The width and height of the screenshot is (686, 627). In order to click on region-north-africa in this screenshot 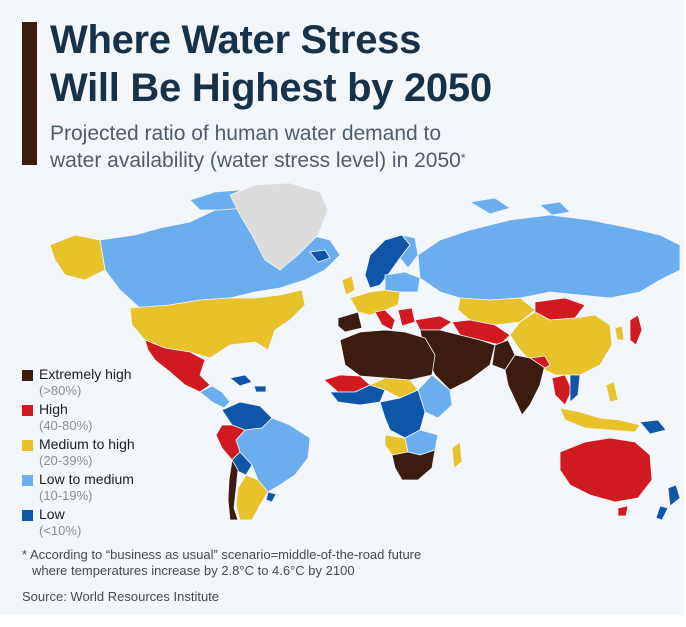, I will do `click(387, 355)`.